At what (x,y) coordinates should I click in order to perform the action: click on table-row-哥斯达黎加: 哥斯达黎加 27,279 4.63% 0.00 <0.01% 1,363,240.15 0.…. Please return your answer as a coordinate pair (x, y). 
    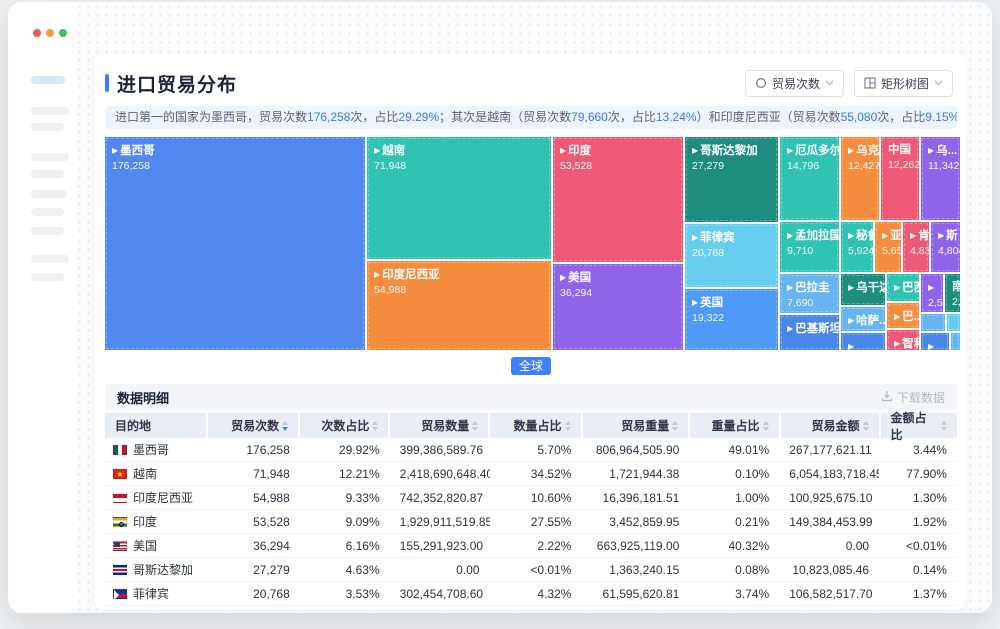
    Looking at the image, I should click on (531, 570).